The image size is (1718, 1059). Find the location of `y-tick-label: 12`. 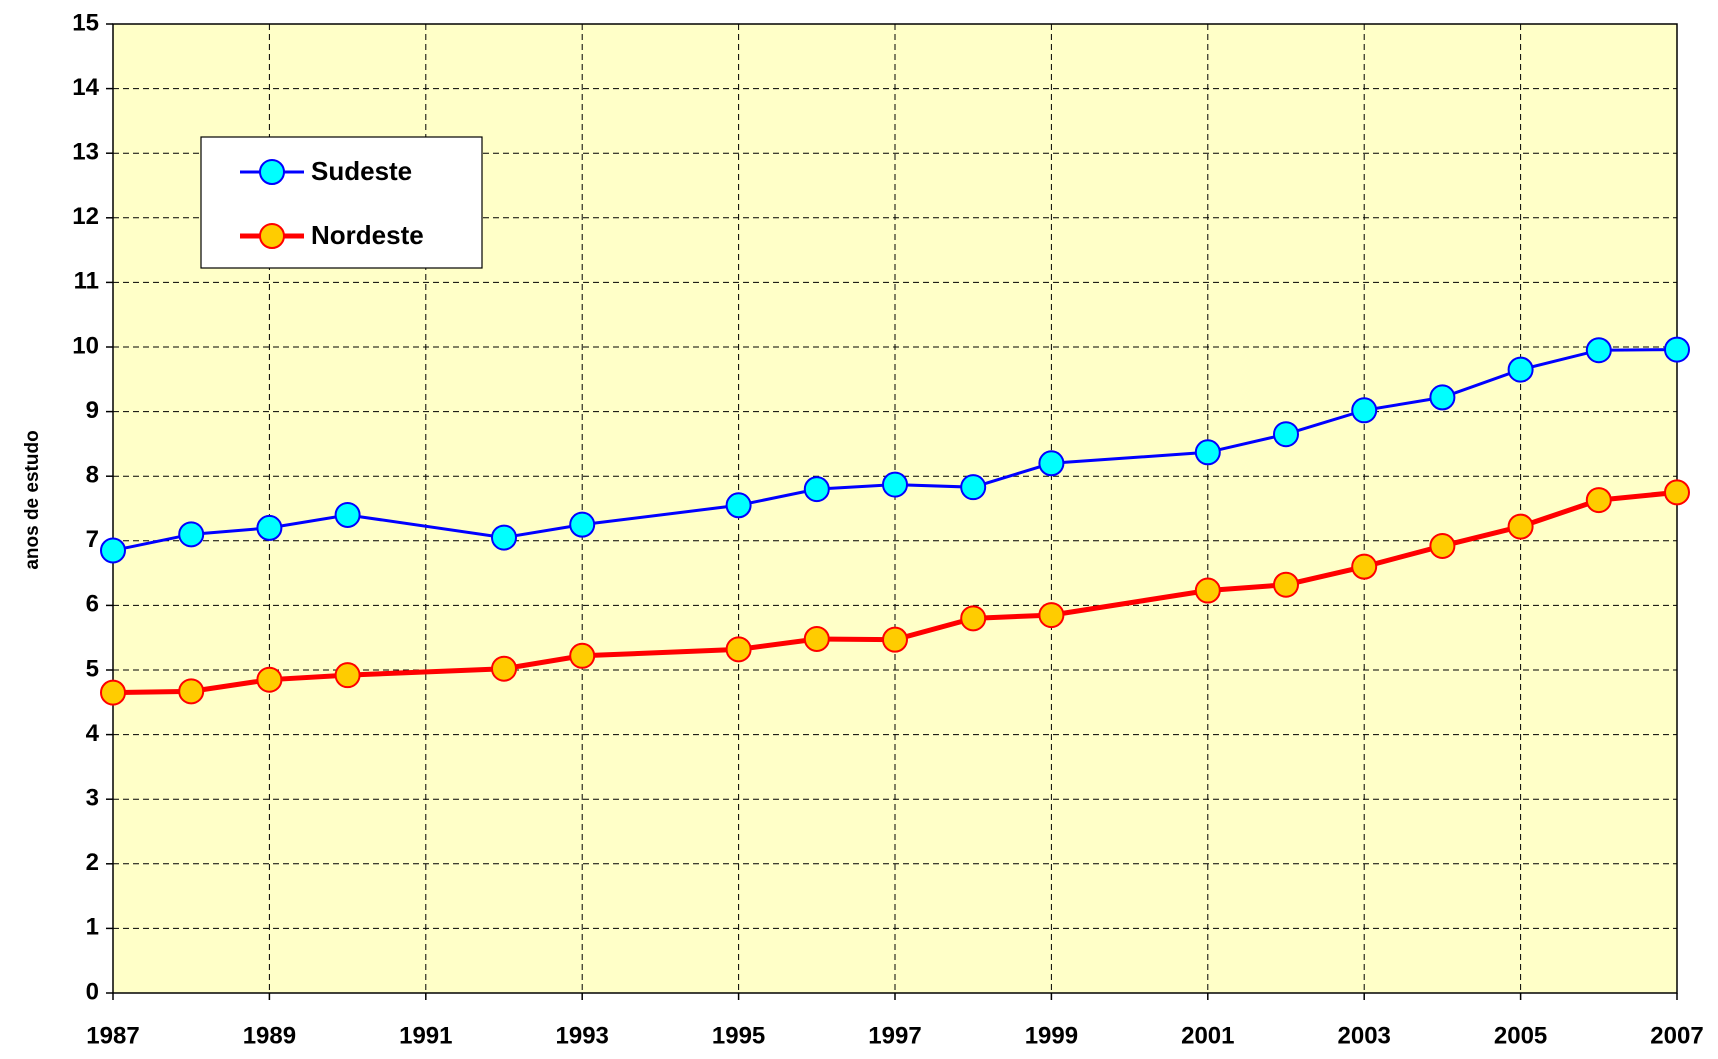

y-tick-label: 12 is located at coordinates (85, 216).